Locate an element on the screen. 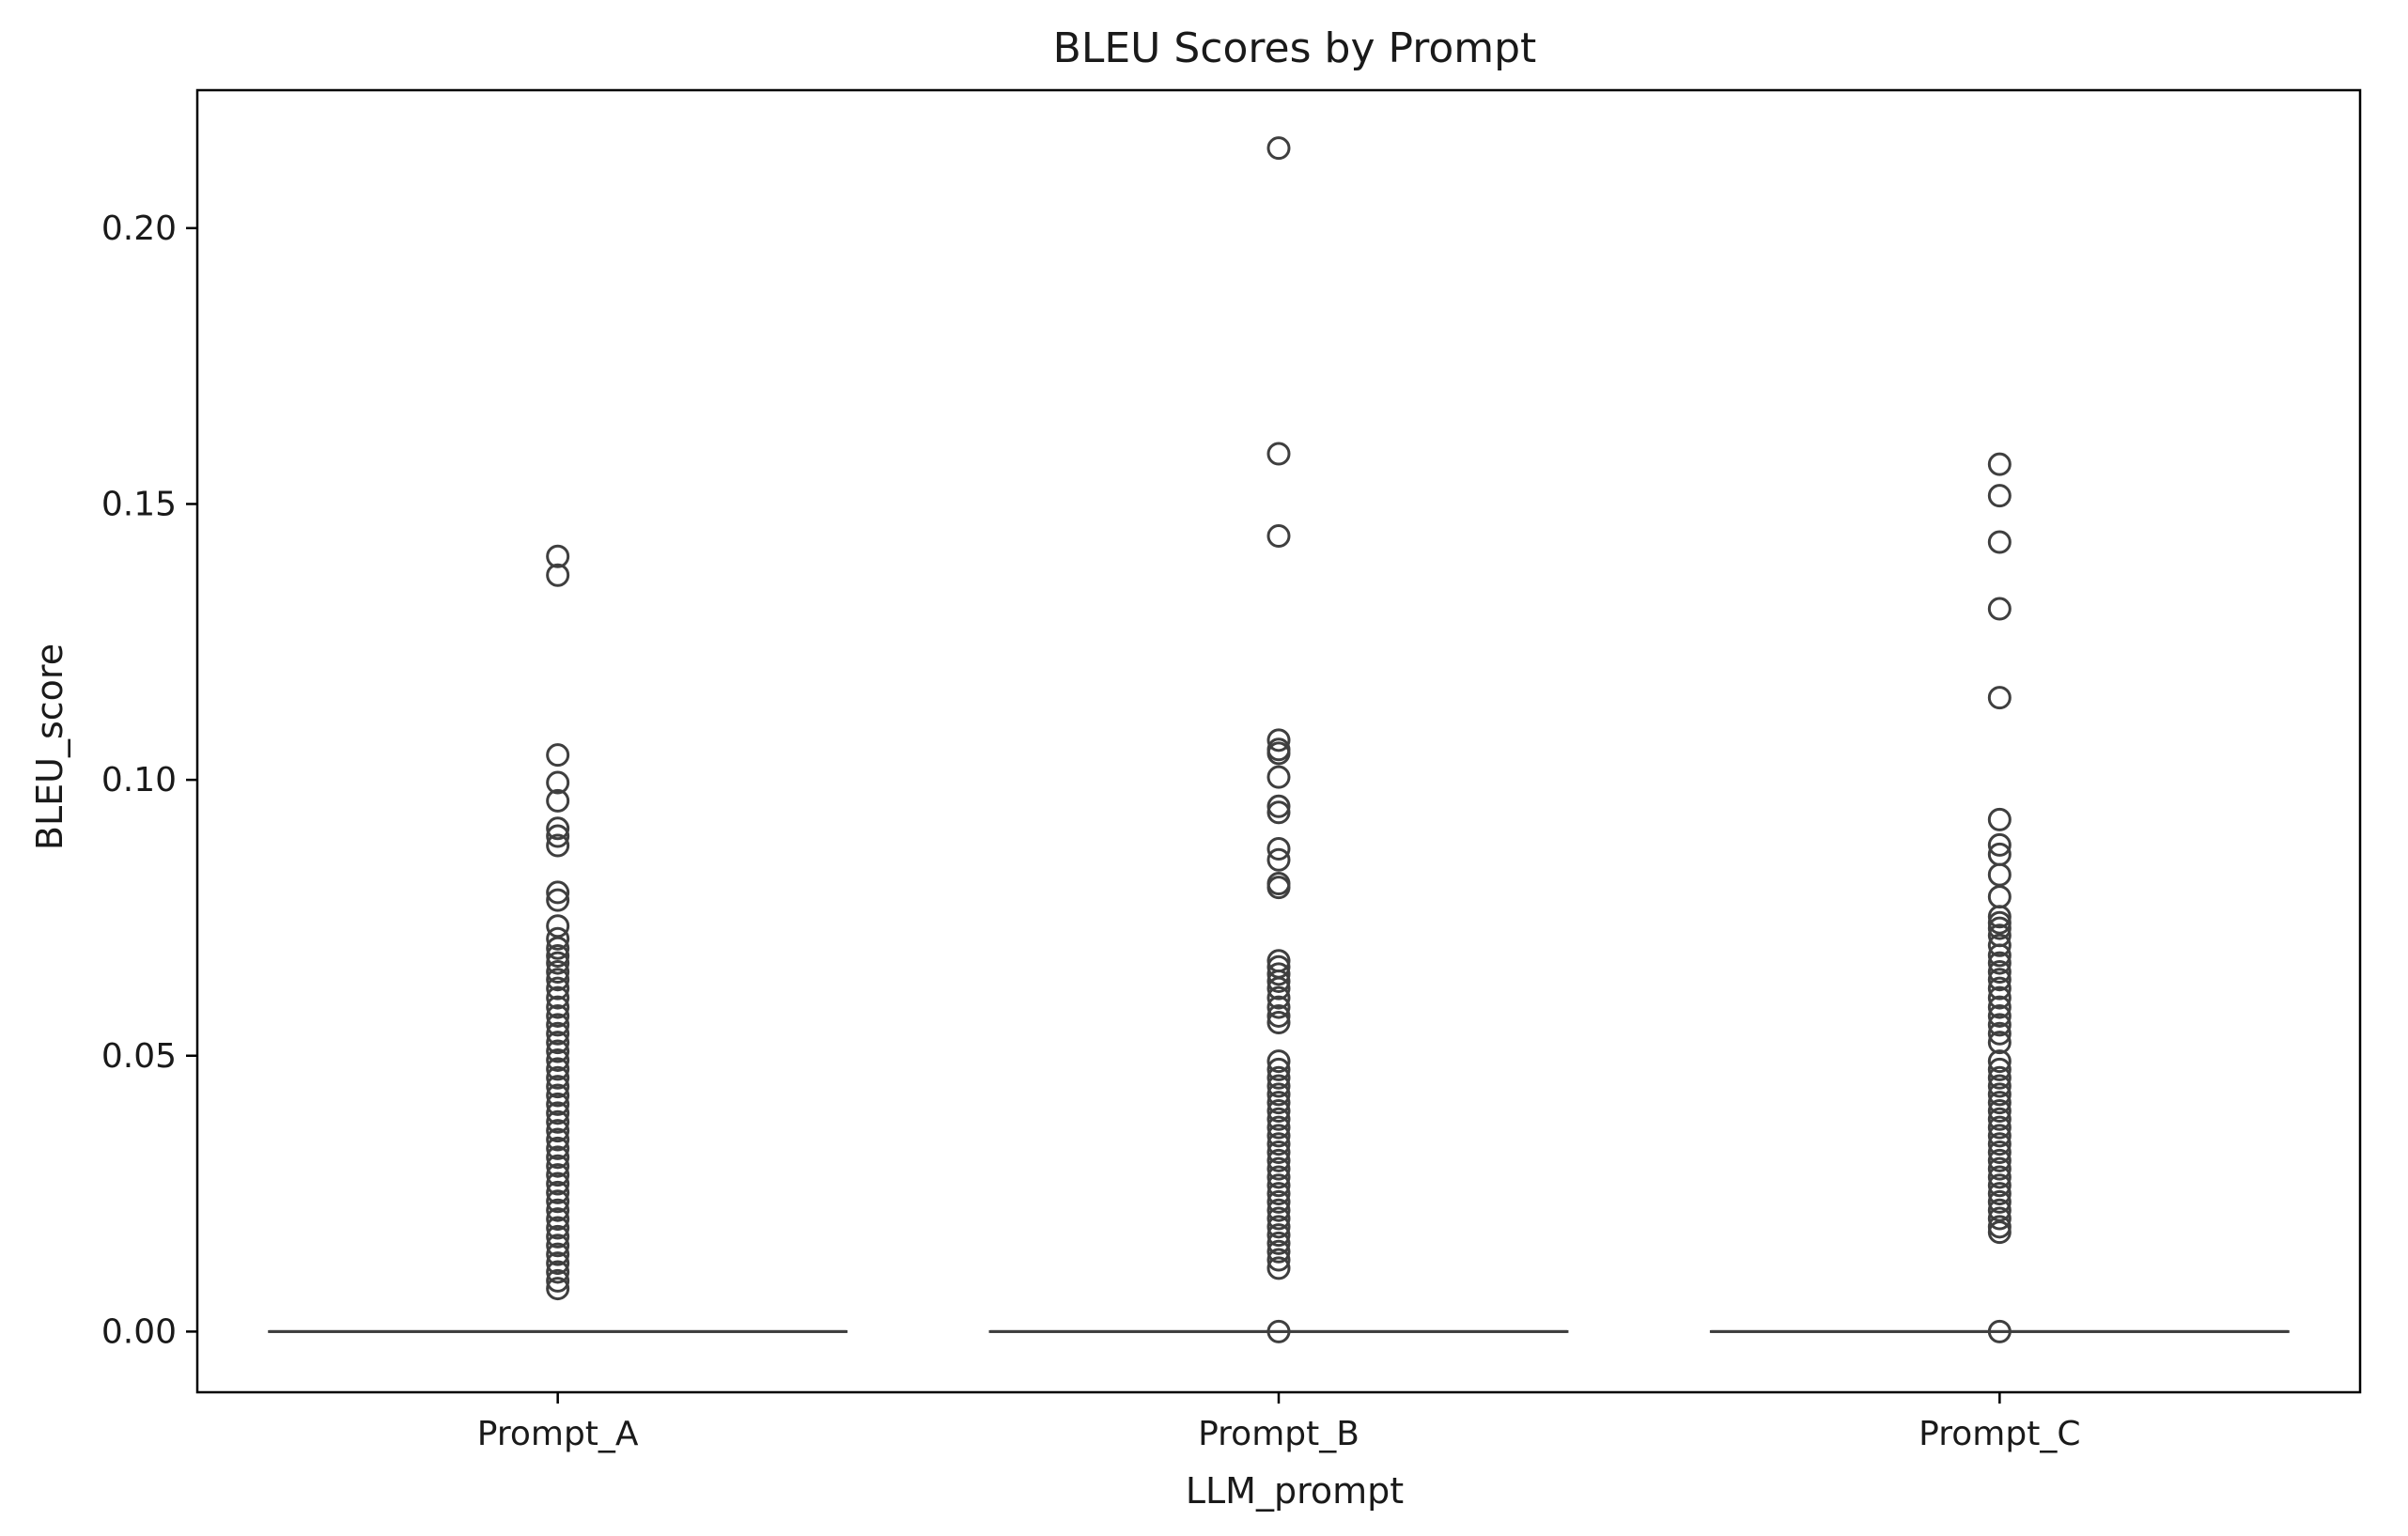  x-tick-label: Prompt_C is located at coordinates (1999, 1434).